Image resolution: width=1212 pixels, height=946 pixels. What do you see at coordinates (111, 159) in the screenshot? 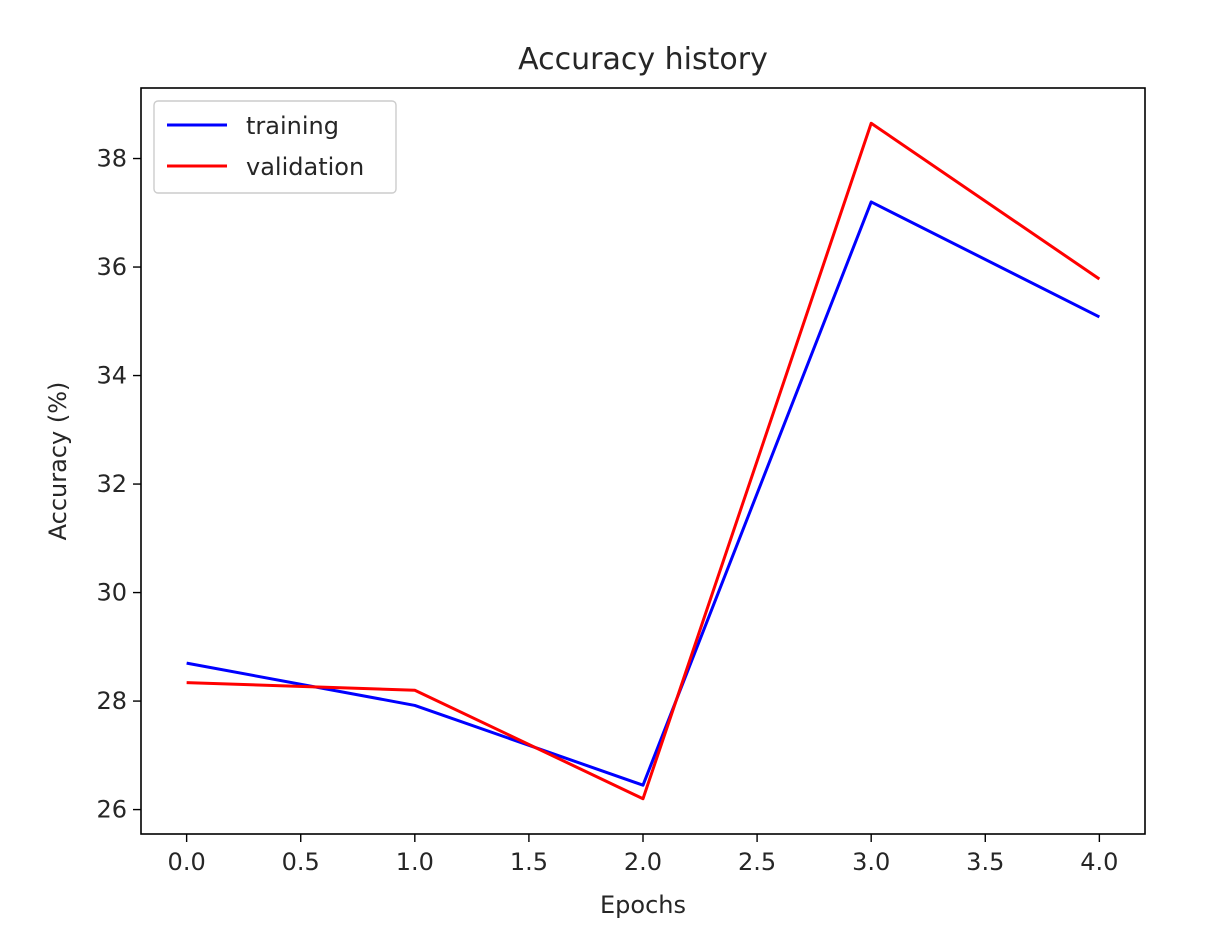
I see `y-tick-label: 38` at bounding box center [111, 159].